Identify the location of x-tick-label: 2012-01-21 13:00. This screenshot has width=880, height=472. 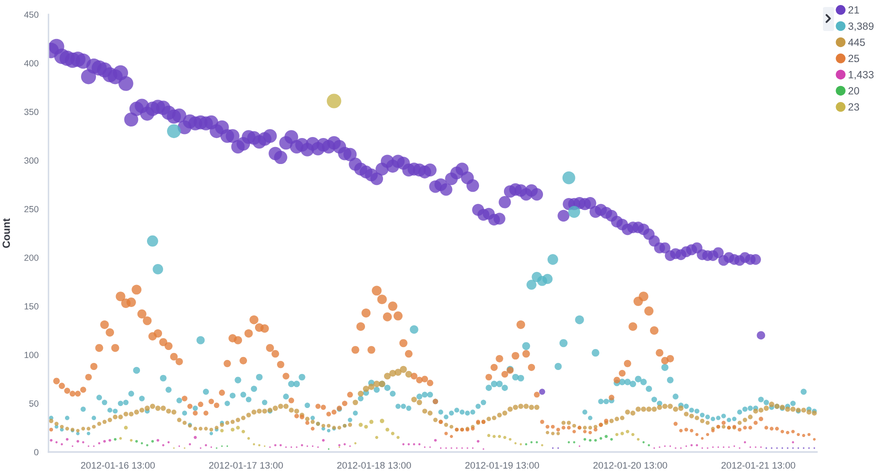
(758, 465).